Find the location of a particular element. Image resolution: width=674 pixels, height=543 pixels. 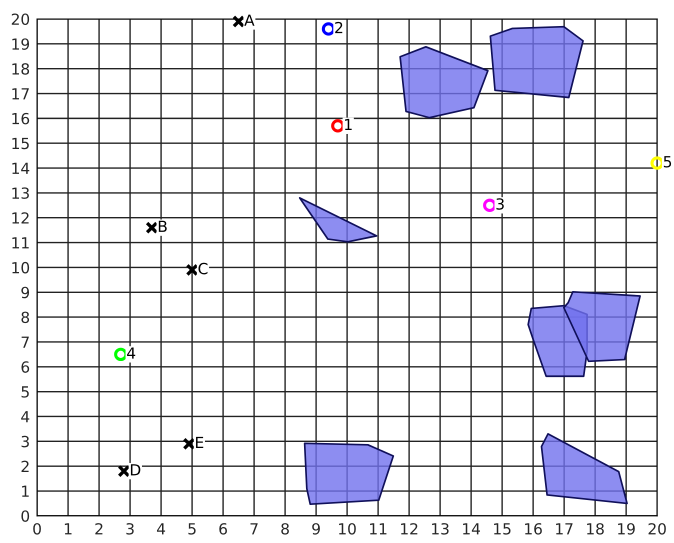

series-label: A is located at coordinates (249, 20).